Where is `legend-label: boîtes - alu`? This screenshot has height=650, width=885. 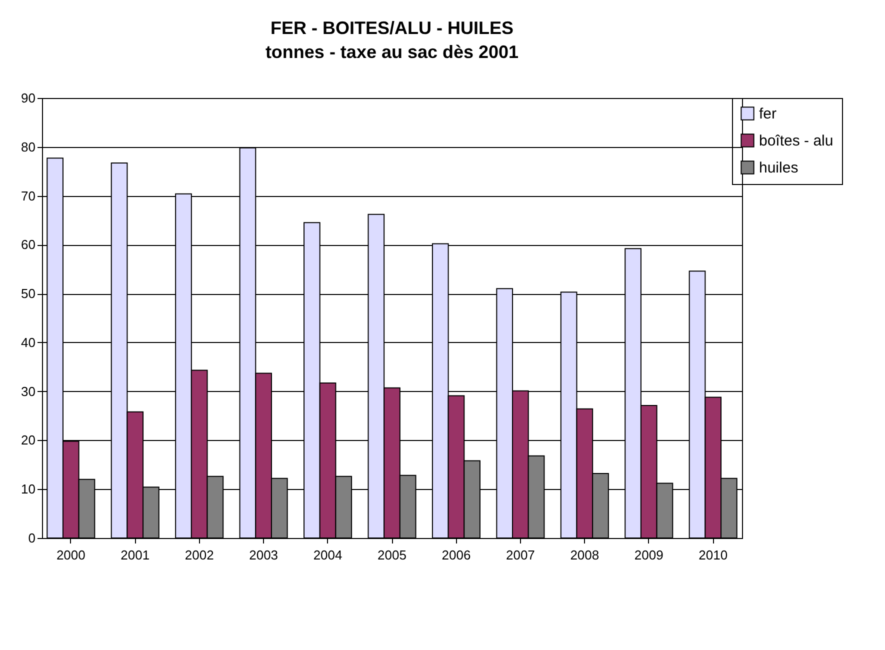
legend-label: boîtes - alu is located at coordinates (796, 141).